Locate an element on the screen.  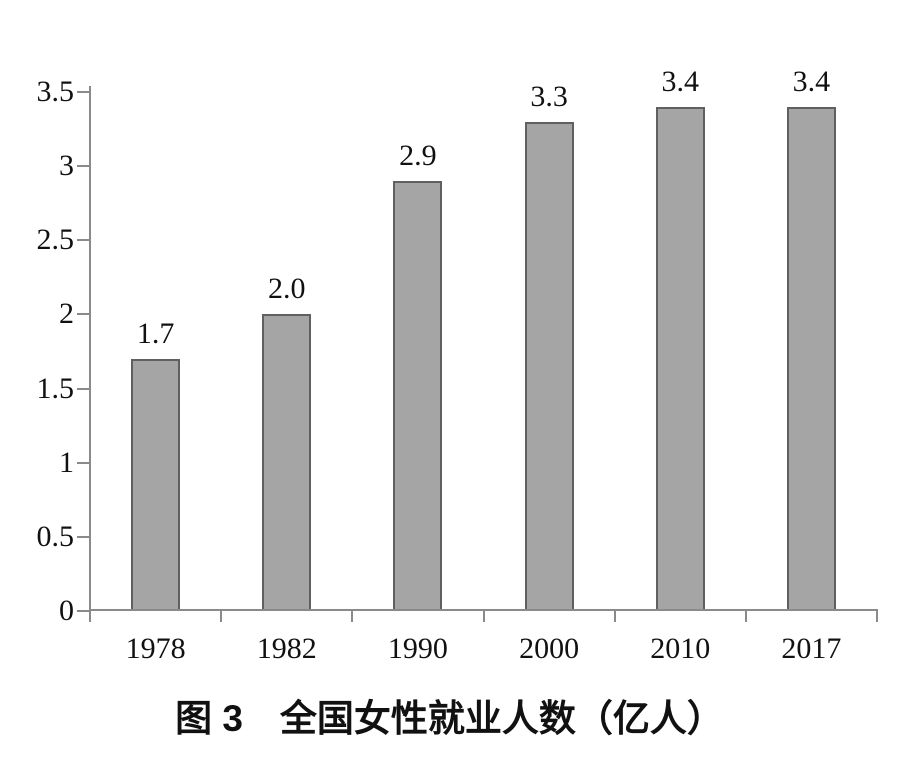
y-tick-label: 2 is located at coordinates (66, 314).